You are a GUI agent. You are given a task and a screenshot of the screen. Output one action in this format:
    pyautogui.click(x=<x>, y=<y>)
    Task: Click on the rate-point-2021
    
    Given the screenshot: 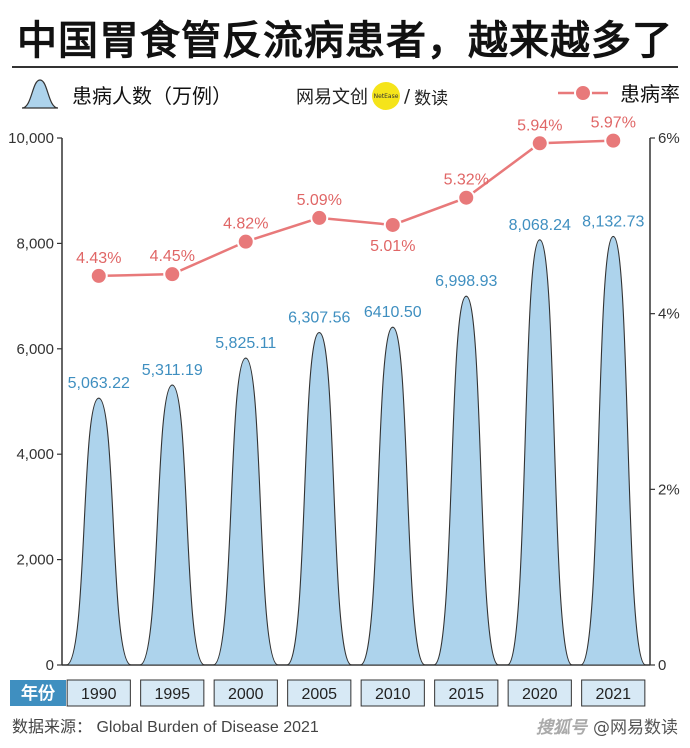 What is the action you would take?
    pyautogui.click(x=613, y=140)
    